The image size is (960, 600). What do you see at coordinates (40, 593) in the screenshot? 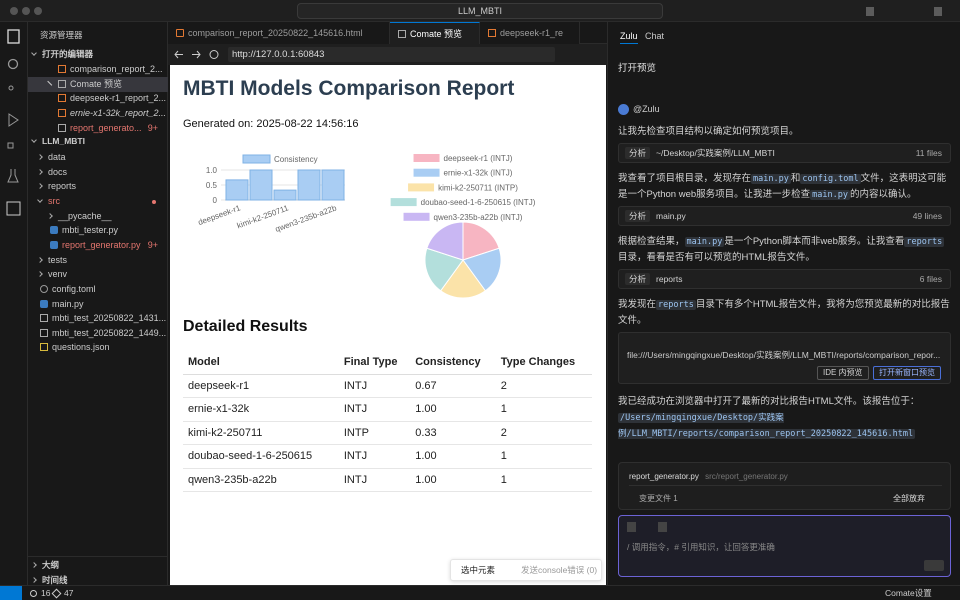
I see `error-count: 16` at bounding box center [40, 593].